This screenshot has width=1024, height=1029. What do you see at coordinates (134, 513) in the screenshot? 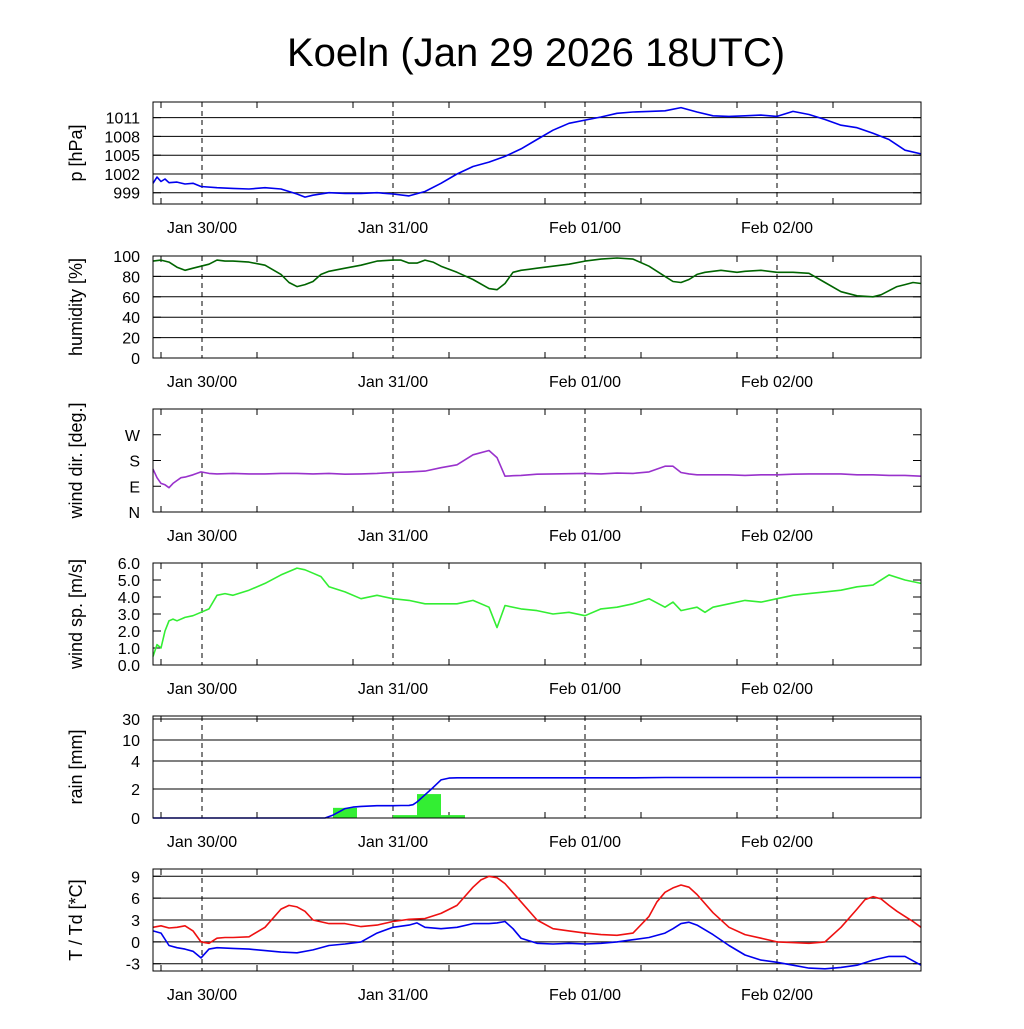
I see `wind_direction-ytick-label: N` at bounding box center [134, 513].